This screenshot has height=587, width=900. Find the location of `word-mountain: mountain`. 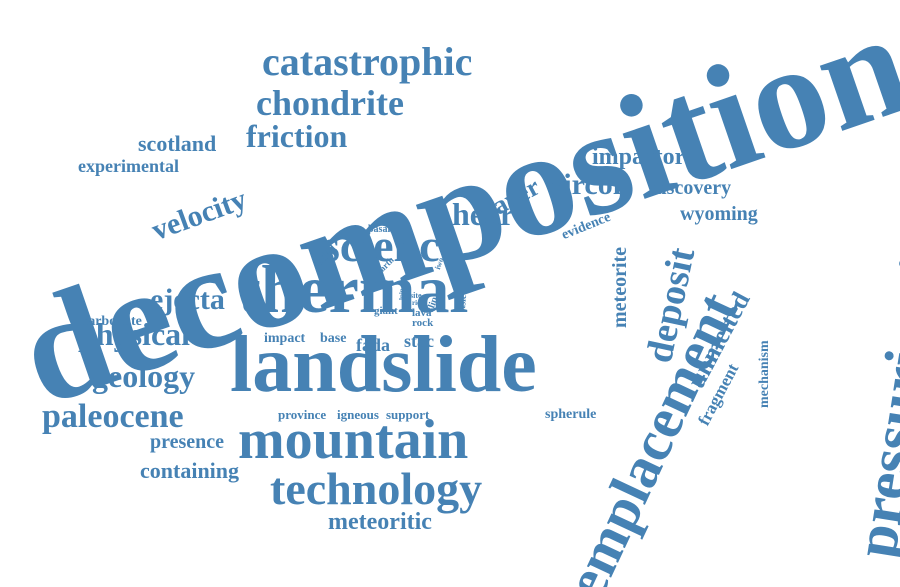

word-mountain: mountain is located at coordinates (353, 440).